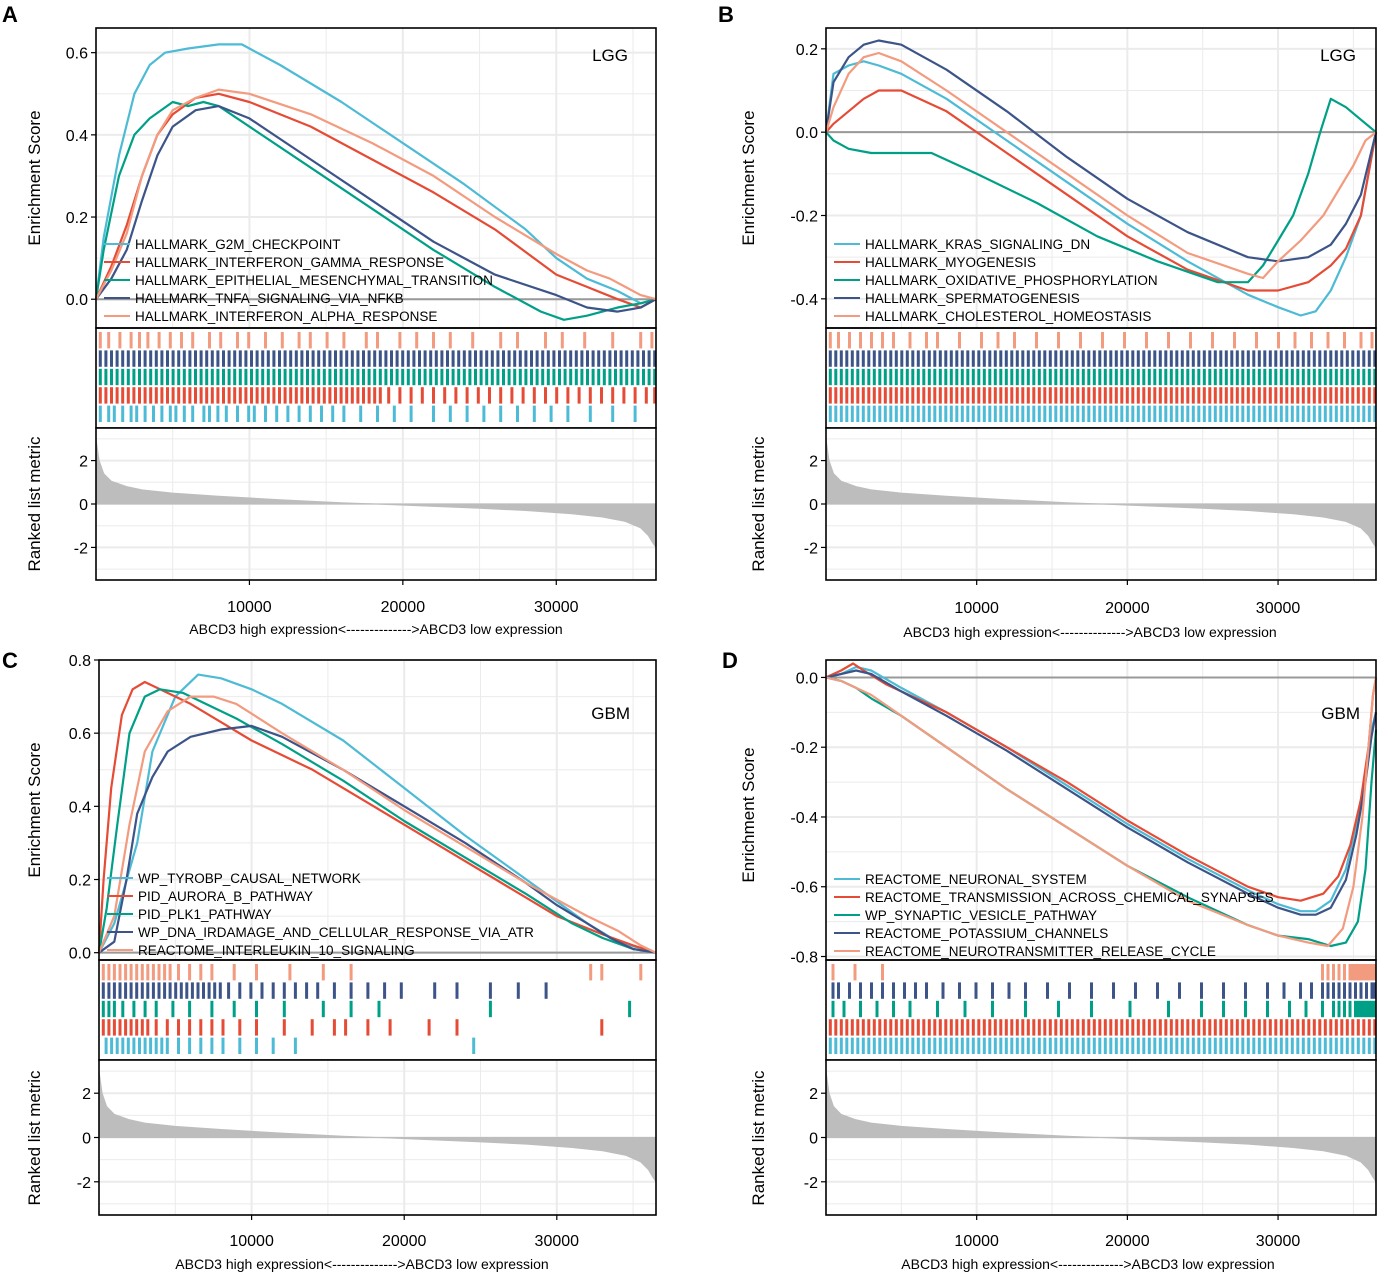 This screenshot has height=1274, width=1382. Describe the element at coordinates (1101, 151) in the screenshot. I see `series-line` at that location.